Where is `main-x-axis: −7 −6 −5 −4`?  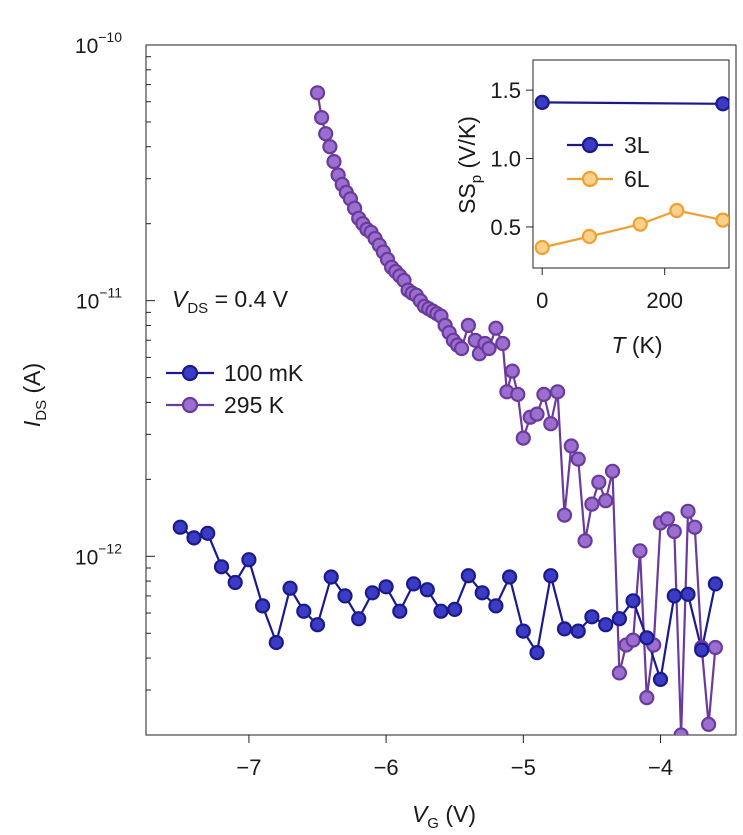 main-x-axis: −7 −6 −5 −4 is located at coordinates (454, 757).